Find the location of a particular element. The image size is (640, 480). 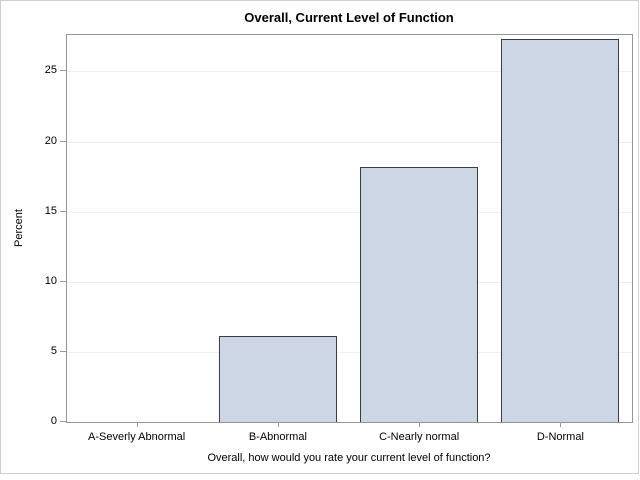

x-category-label: B-Abnormal is located at coordinates (277, 437).